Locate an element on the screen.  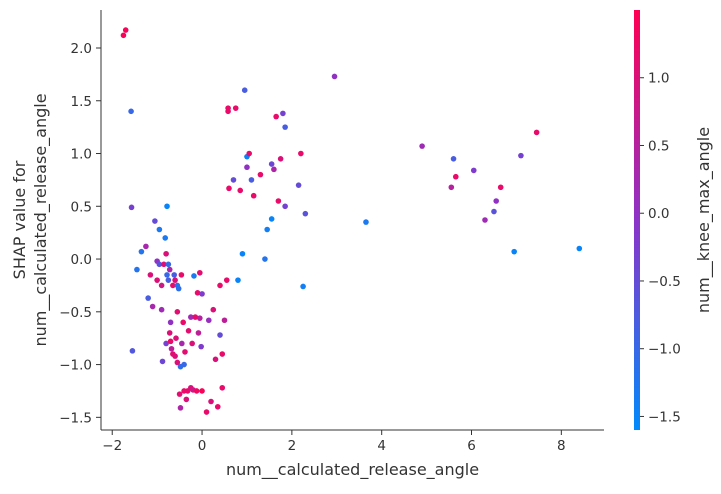
colorbar-tick-label: −1.0 is located at coordinates (664, 350).